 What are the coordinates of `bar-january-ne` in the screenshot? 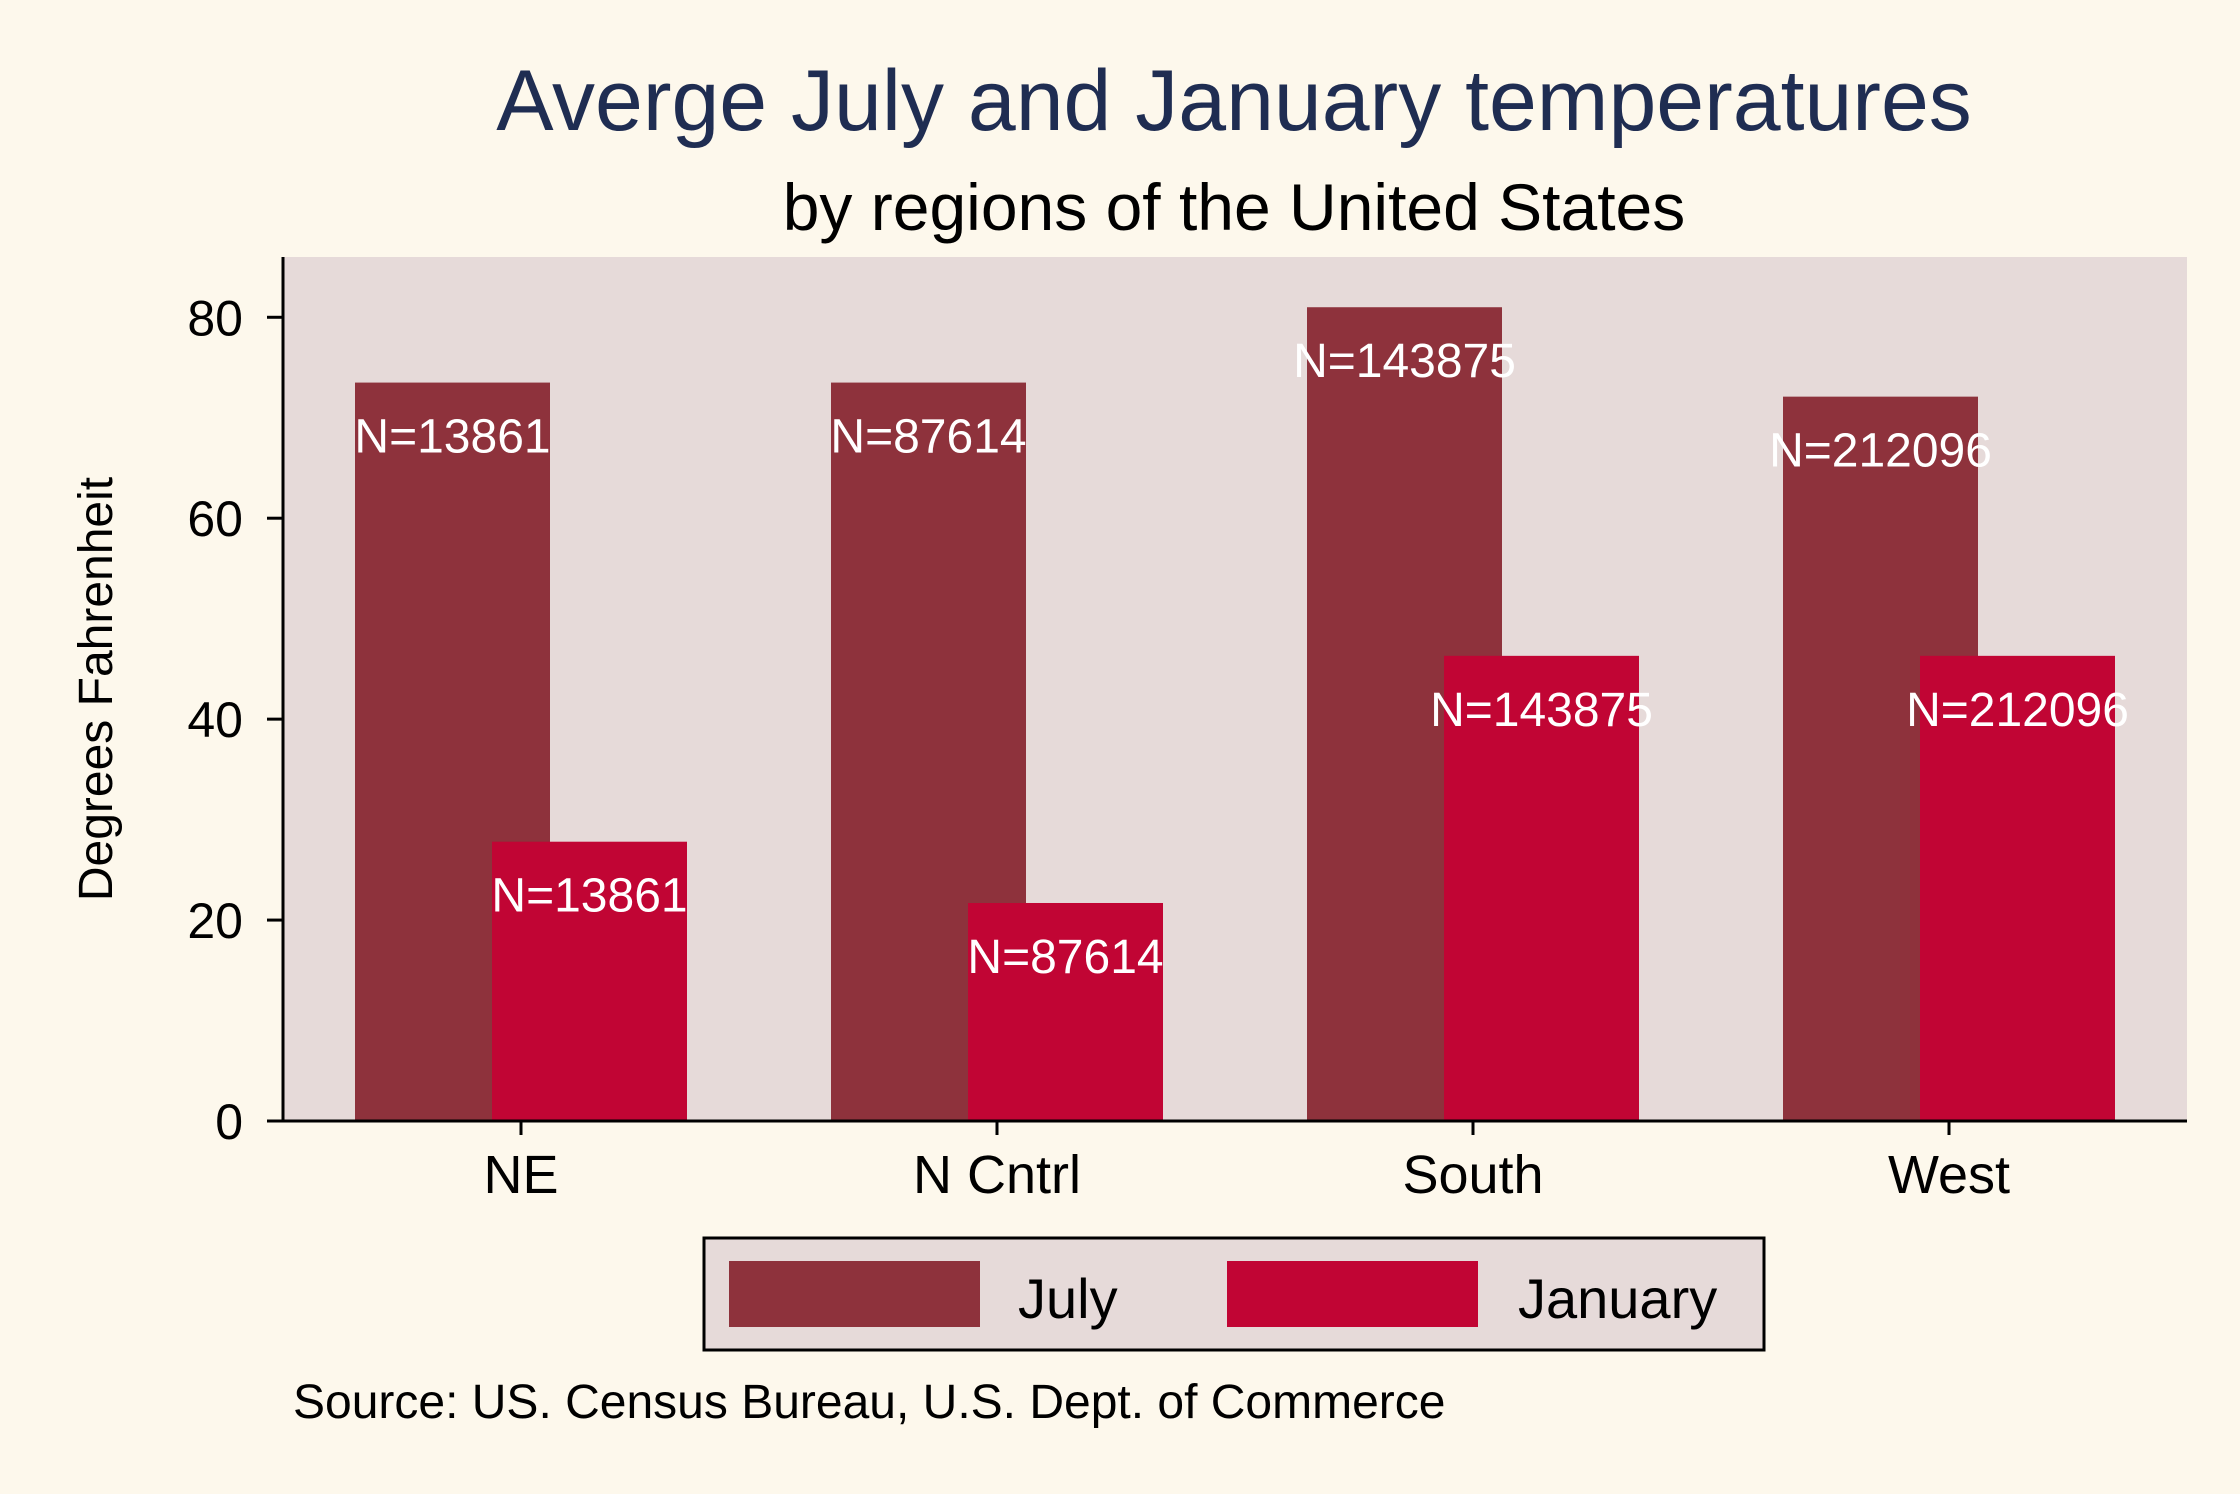 It's located at (589, 981).